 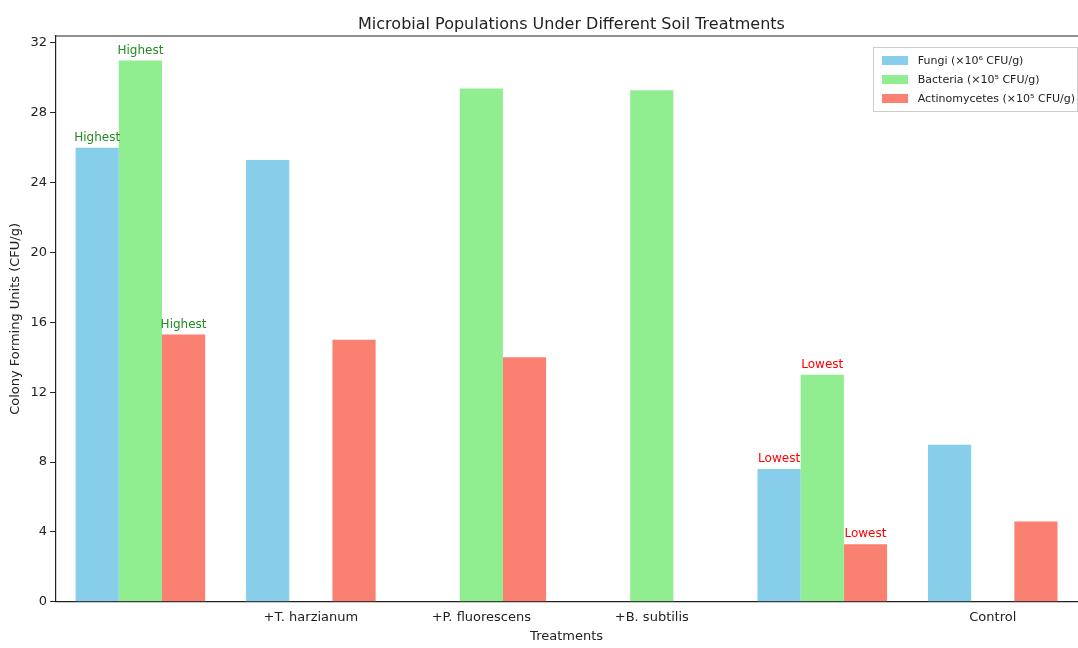 What do you see at coordinates (43, 601) in the screenshot?
I see `y-tick-label: 0` at bounding box center [43, 601].